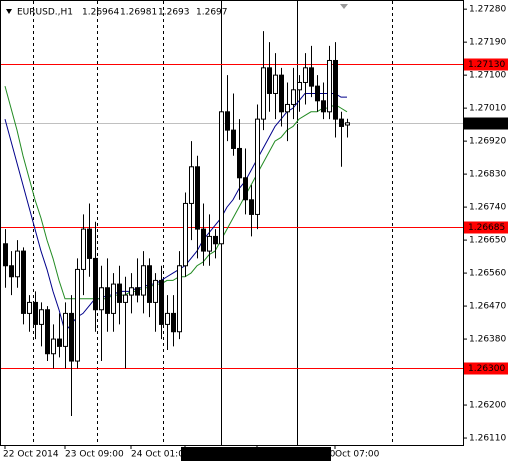 This screenshot has height=464, width=510. I want to click on bid-label: 1.26970, so click(486, 124).